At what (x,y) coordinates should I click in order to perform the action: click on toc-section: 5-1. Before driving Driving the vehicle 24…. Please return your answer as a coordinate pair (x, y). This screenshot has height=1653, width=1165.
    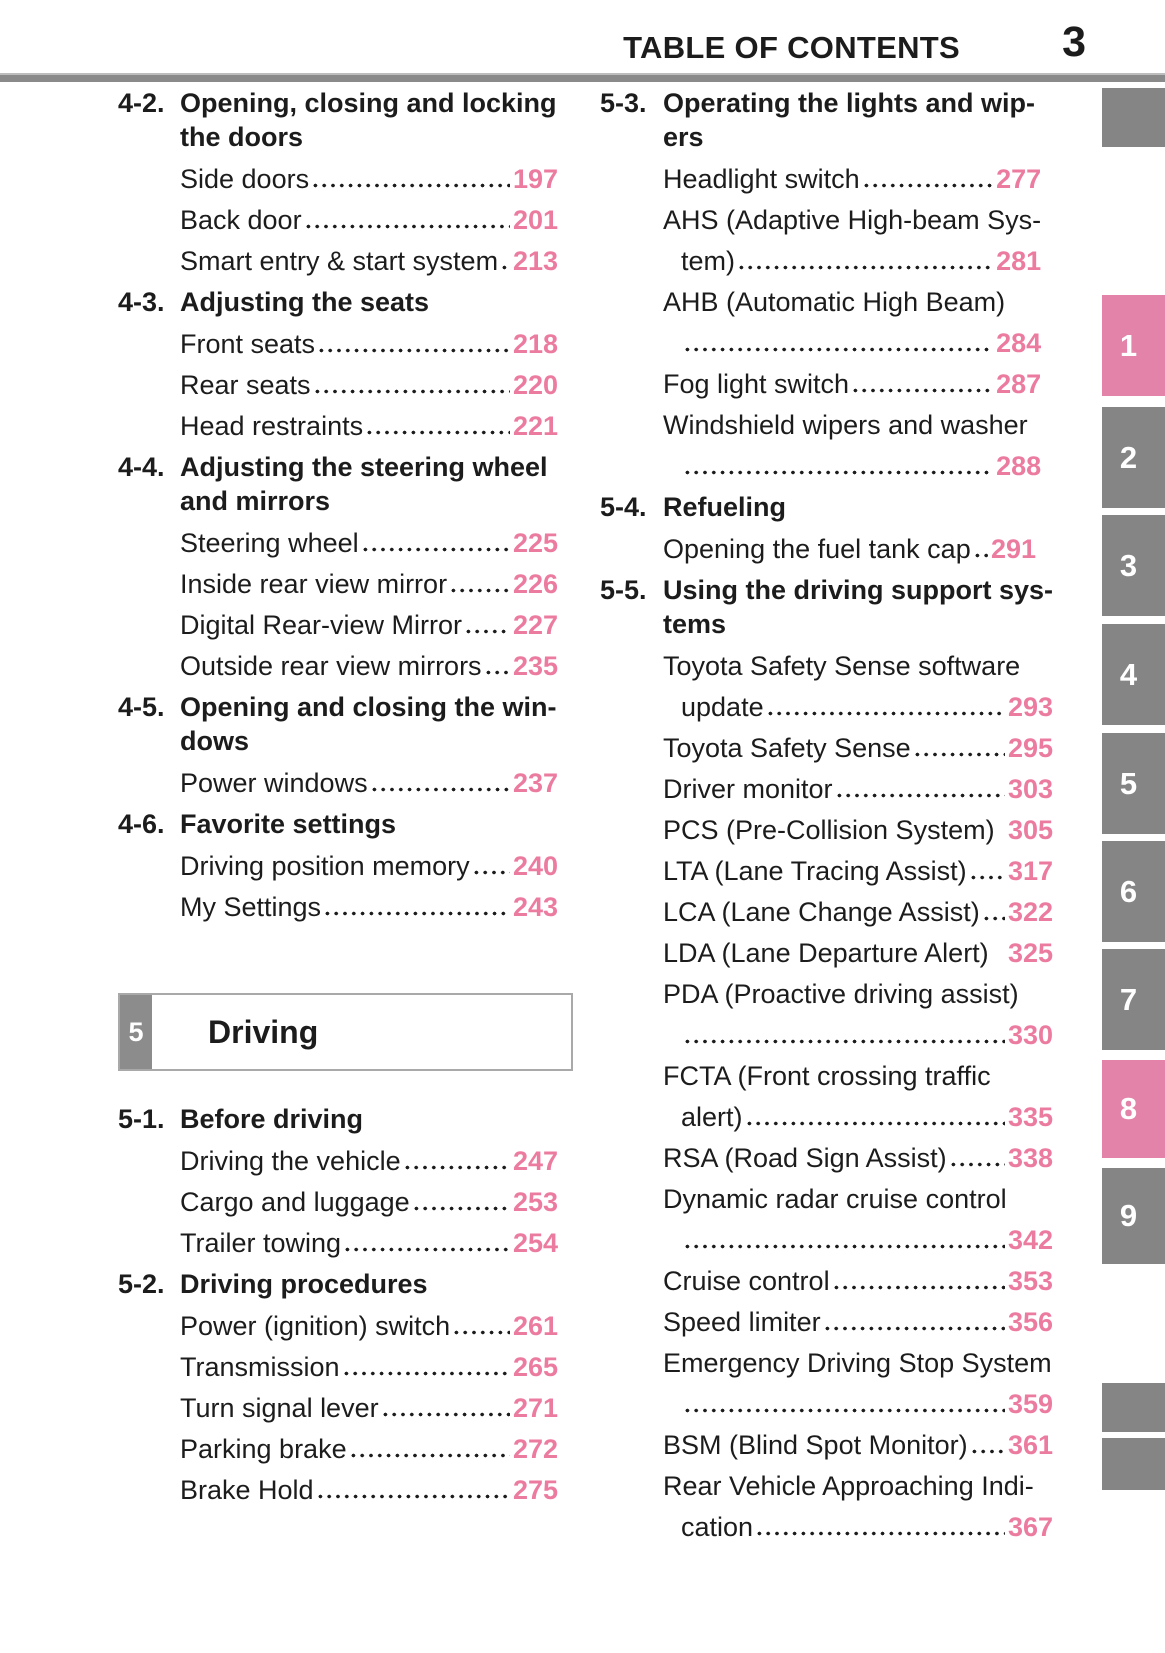
    Looking at the image, I should click on (338, 1180).